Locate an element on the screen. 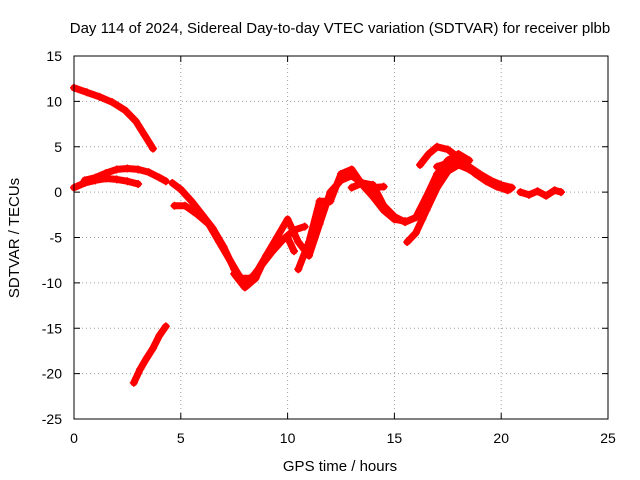 Image resolution: width=640 pixels, height=480 pixels. y-axis-tick-labels: 15 10 5 0 -5 -10 -15 -20 -25 is located at coordinates (52, 237).